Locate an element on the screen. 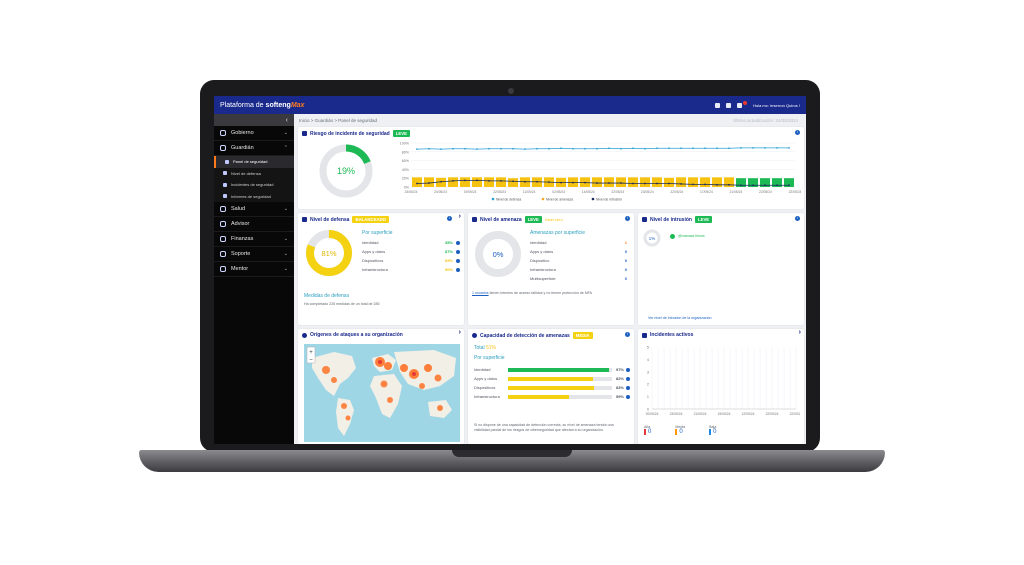 The height and width of the screenshot is (565, 1024). sidebar-item-salud: Salud ⌄ is located at coordinates (254, 209).